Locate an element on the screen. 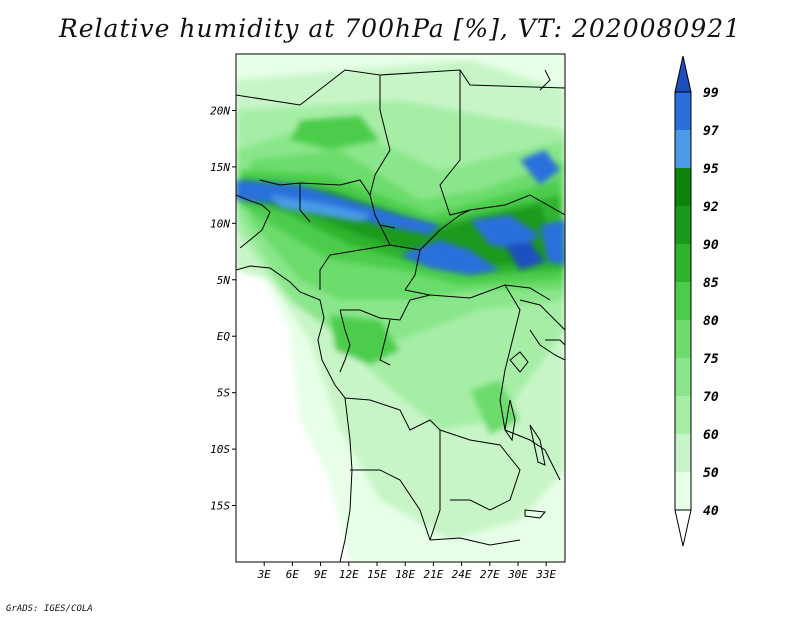 Image resolution: width=800 pixels, height=618 pixels. colorbar-level-label: 99 is located at coordinates (711, 93).